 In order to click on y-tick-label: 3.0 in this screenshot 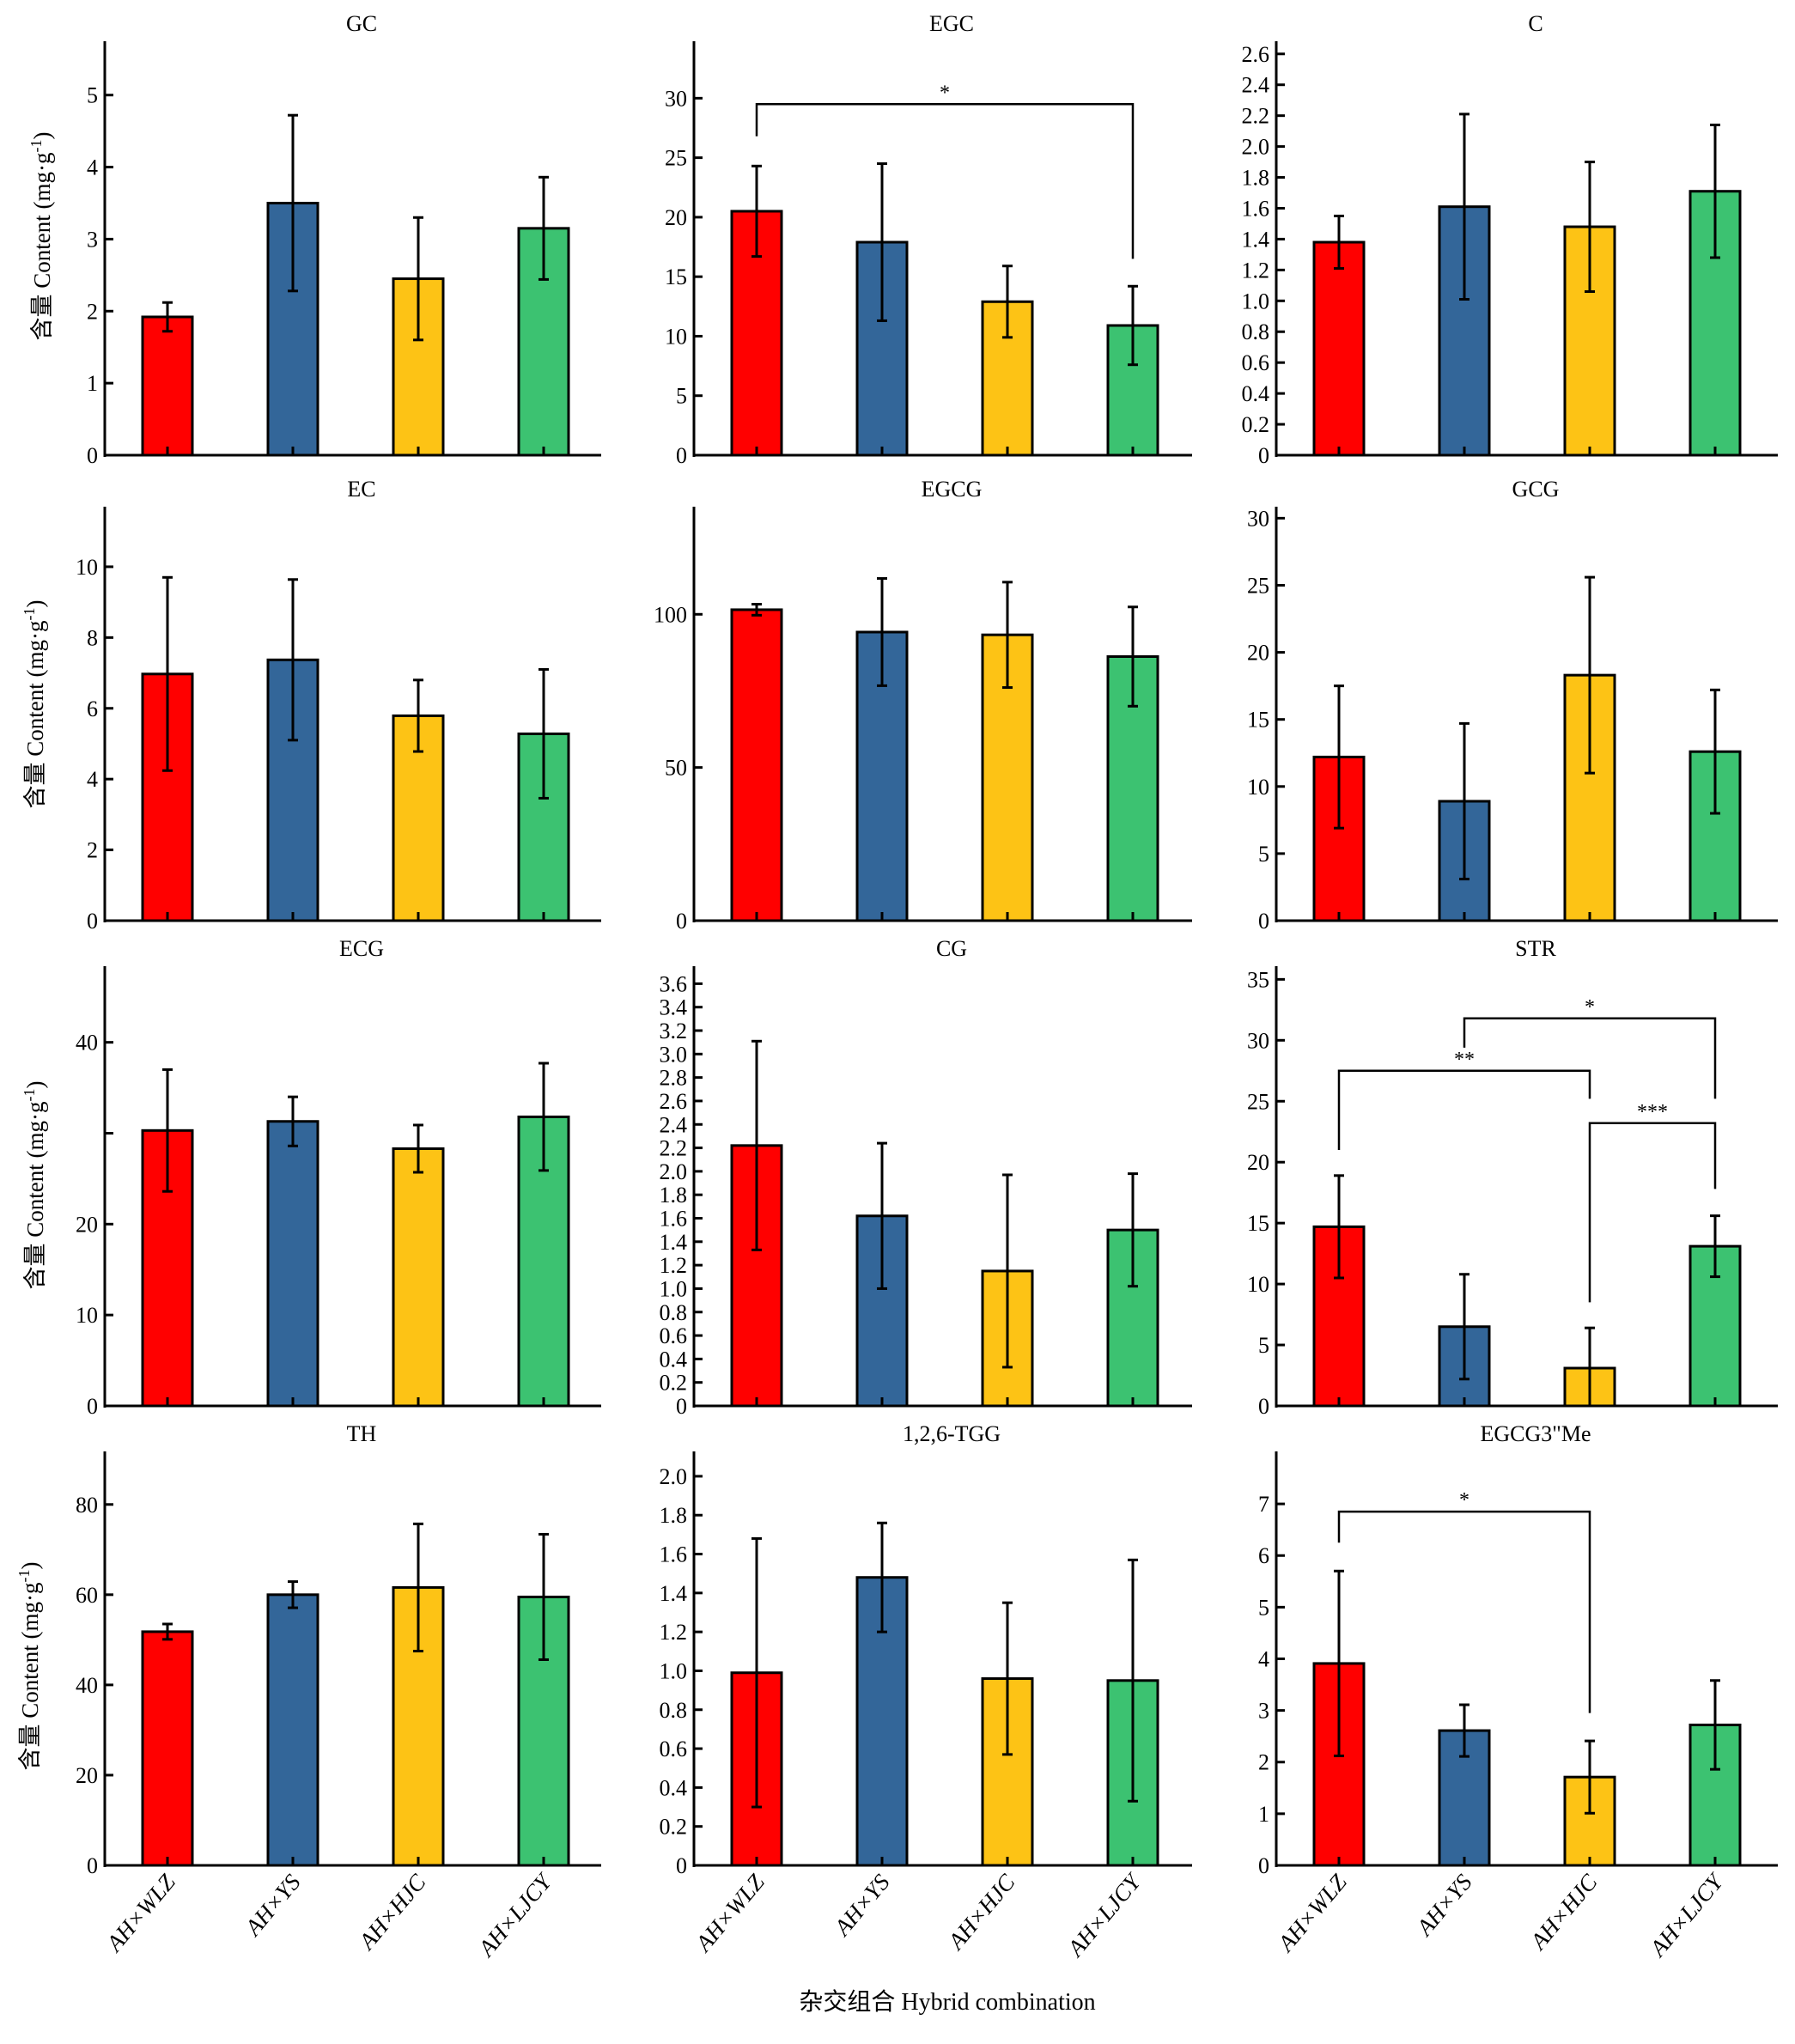, I will do `click(674, 1054)`.